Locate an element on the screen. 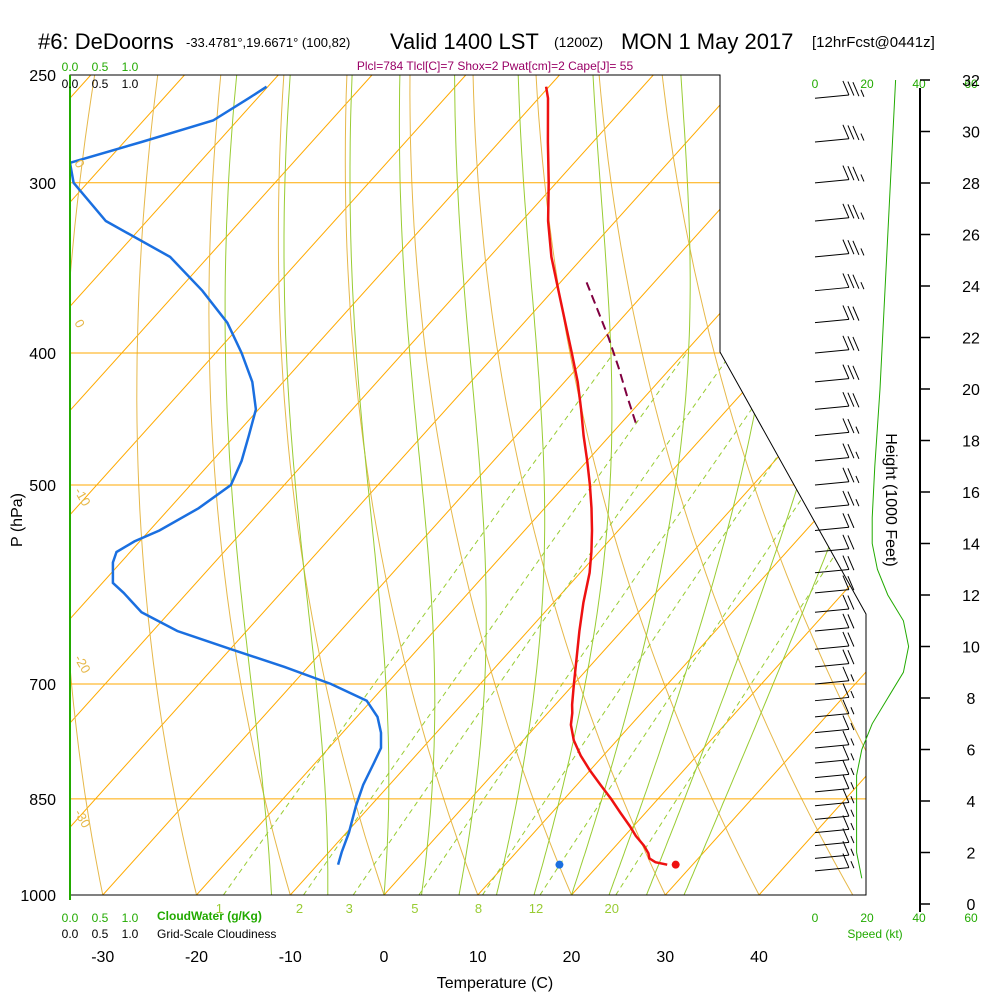 The width and height of the screenshot is (1000, 1000). height-tick-22: 22 is located at coordinates (971, 339).